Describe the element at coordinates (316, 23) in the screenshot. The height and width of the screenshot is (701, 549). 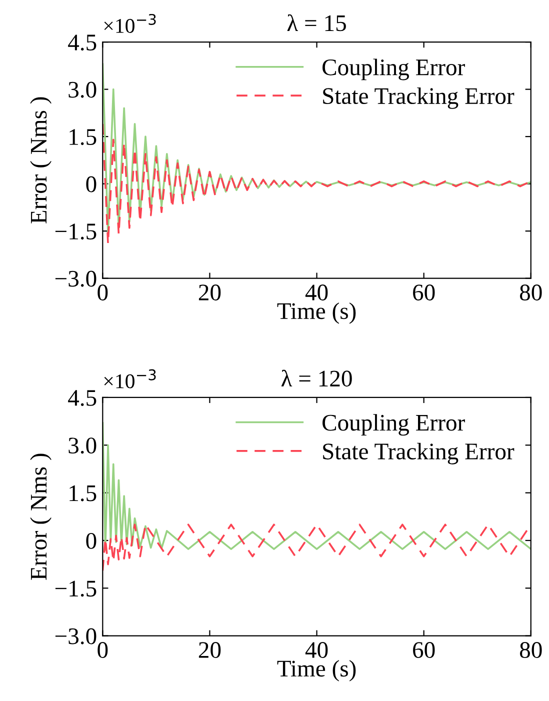
I see `chart-title: λ = 15` at that location.